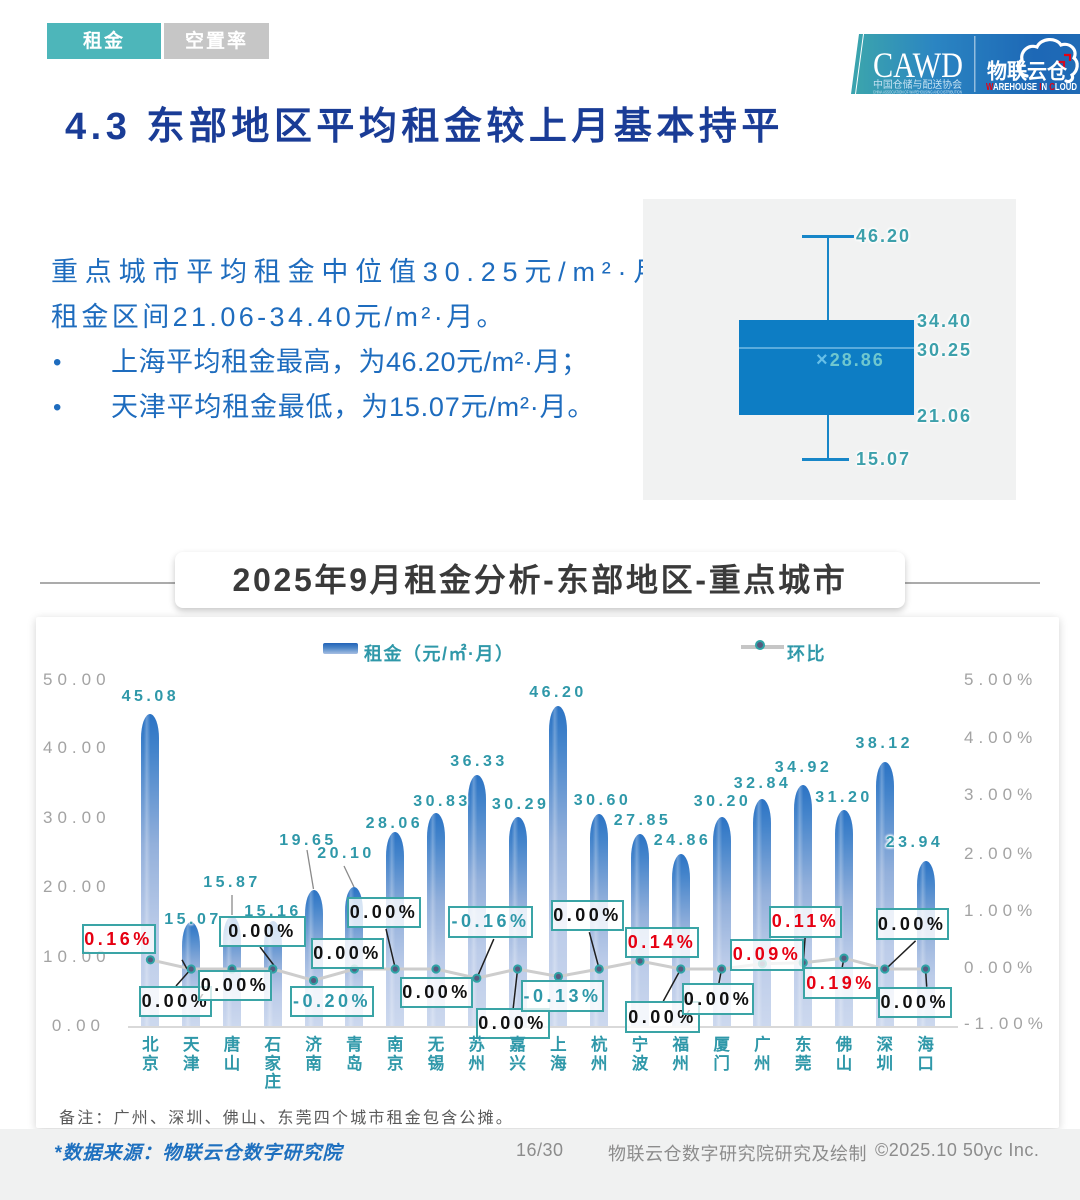  Describe the element at coordinates (917, 84) in the screenshot. I see `svg-text: 中国仓储与配送协会` at that location.